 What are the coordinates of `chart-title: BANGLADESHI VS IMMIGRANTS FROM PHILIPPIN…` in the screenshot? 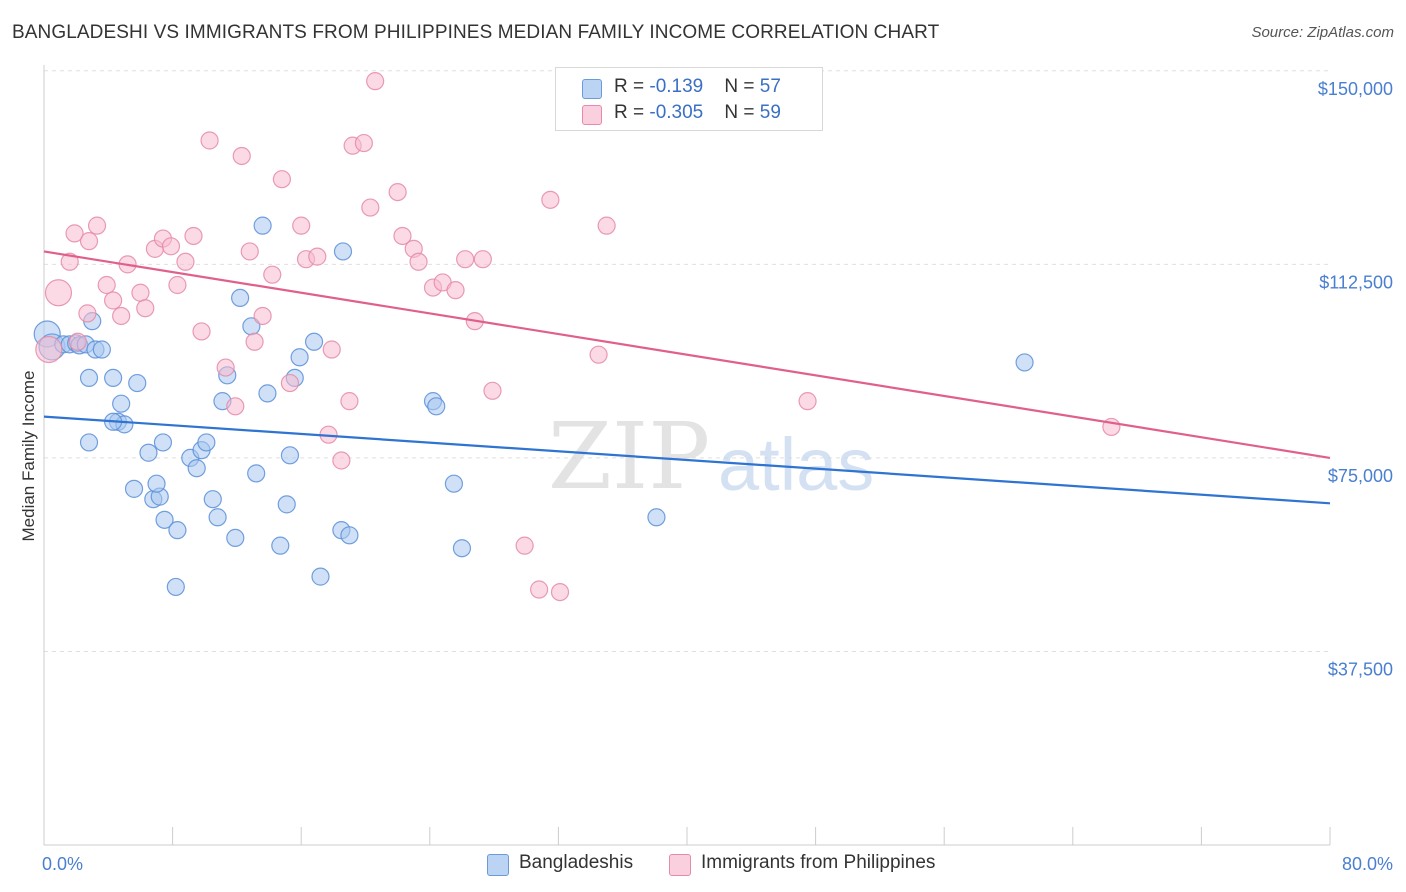 It's located at (476, 32).